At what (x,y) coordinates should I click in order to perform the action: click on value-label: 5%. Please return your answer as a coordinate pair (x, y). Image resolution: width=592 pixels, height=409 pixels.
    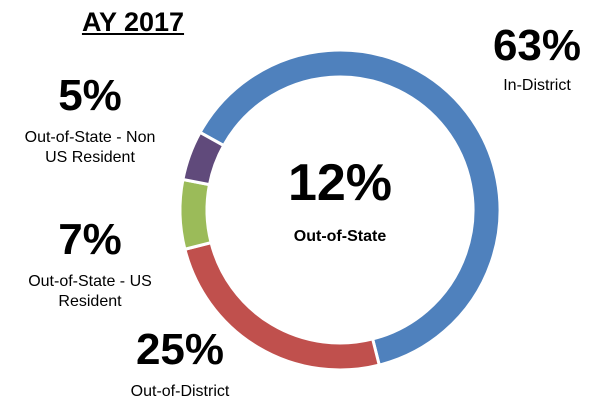
    Looking at the image, I should click on (90, 95).